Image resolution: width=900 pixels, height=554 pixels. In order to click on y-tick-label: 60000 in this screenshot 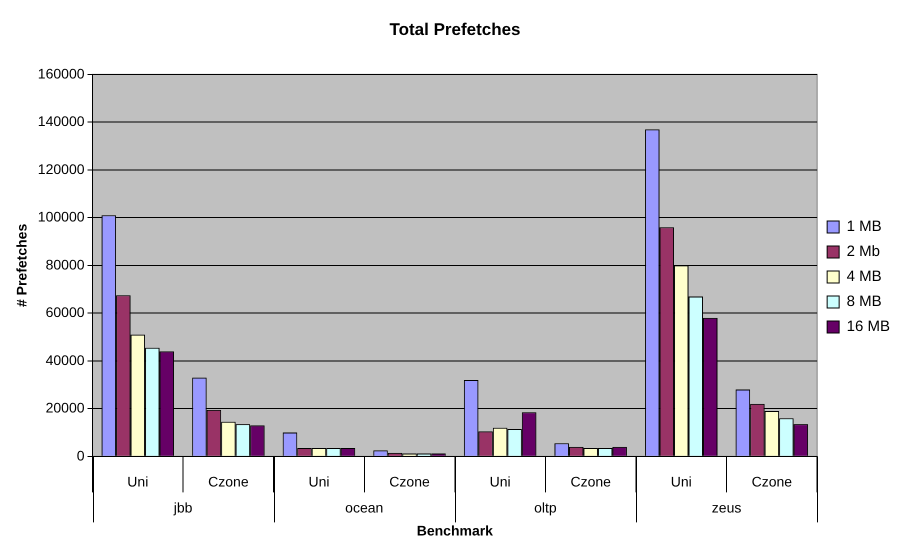, I will do `click(65, 312)`.